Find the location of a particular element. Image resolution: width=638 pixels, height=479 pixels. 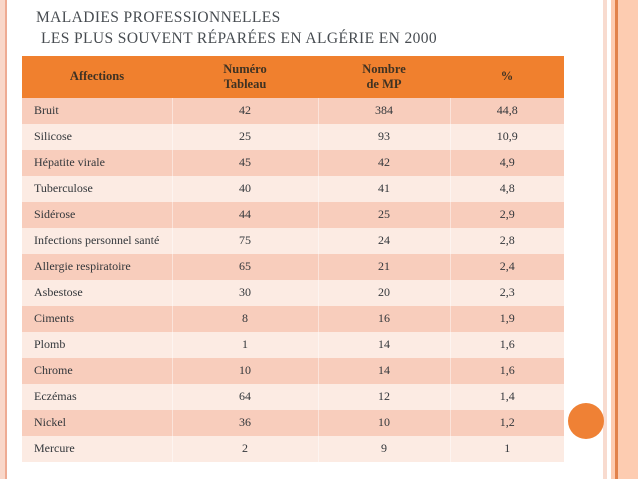

header-affections: Affections is located at coordinates (97, 77).